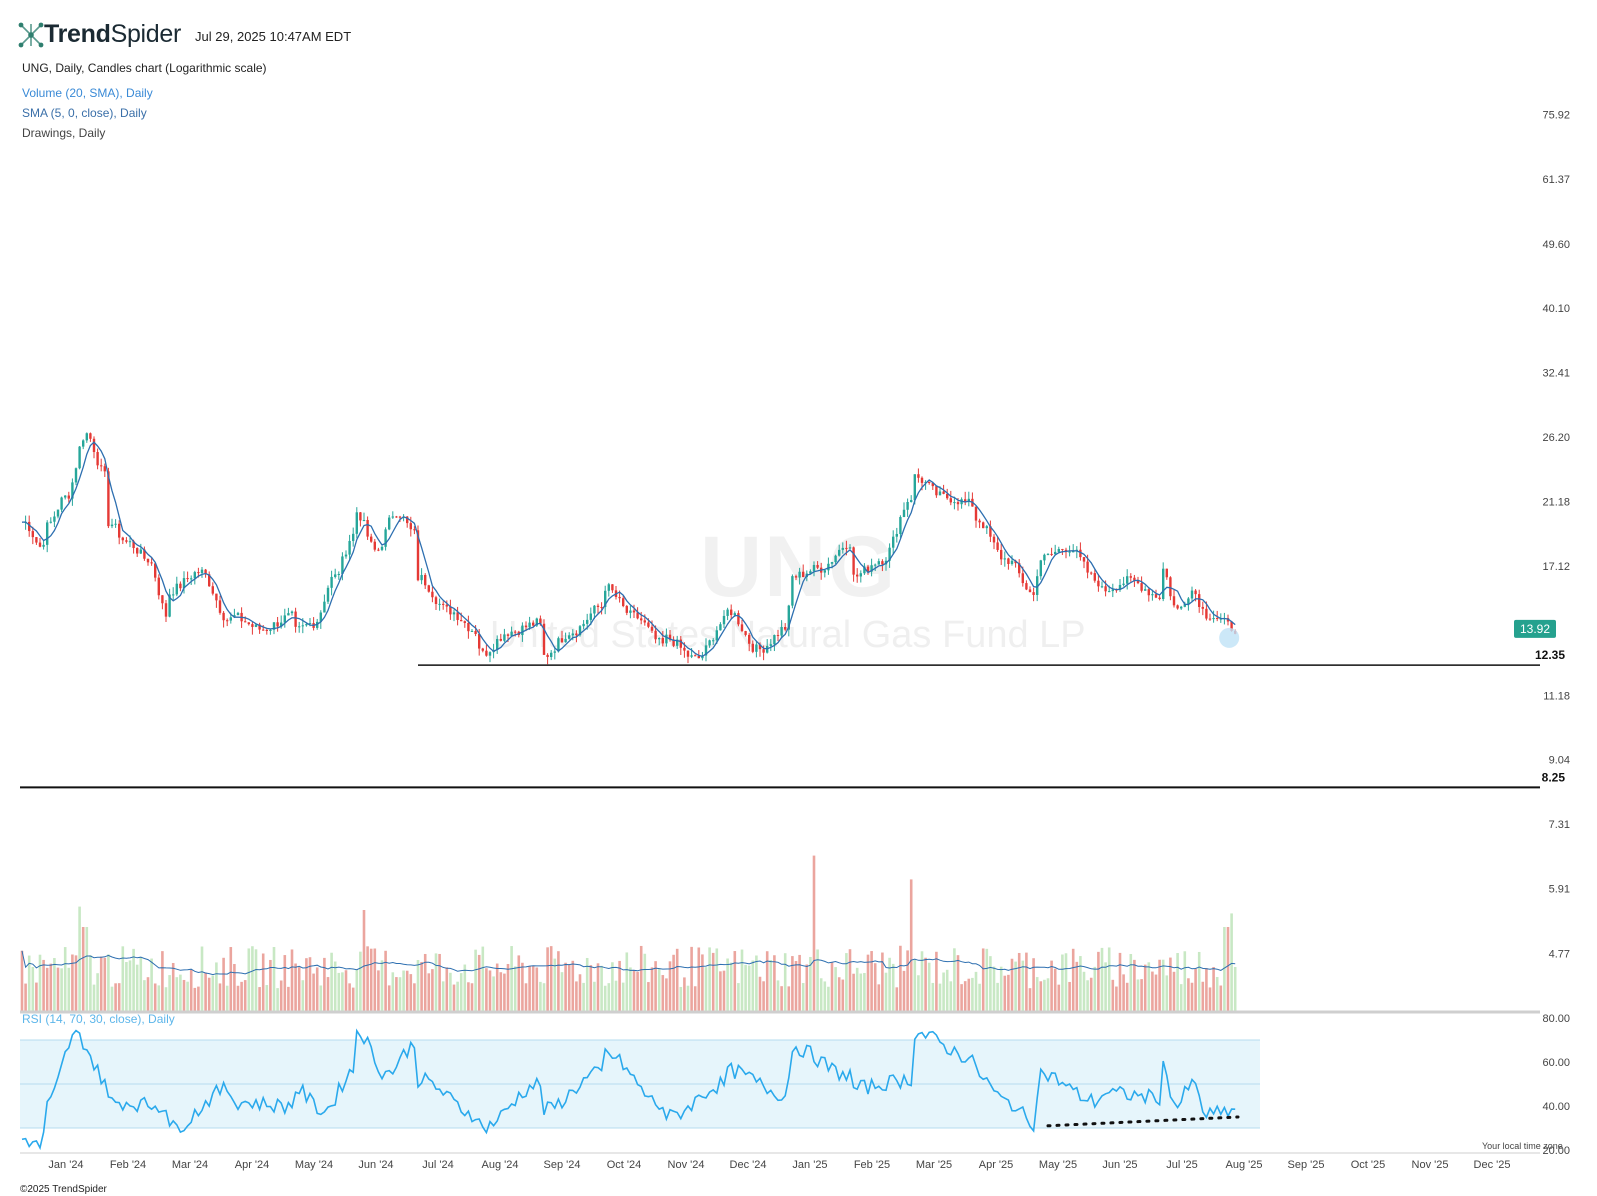  I want to click on last-price-badge, so click(1535, 628).